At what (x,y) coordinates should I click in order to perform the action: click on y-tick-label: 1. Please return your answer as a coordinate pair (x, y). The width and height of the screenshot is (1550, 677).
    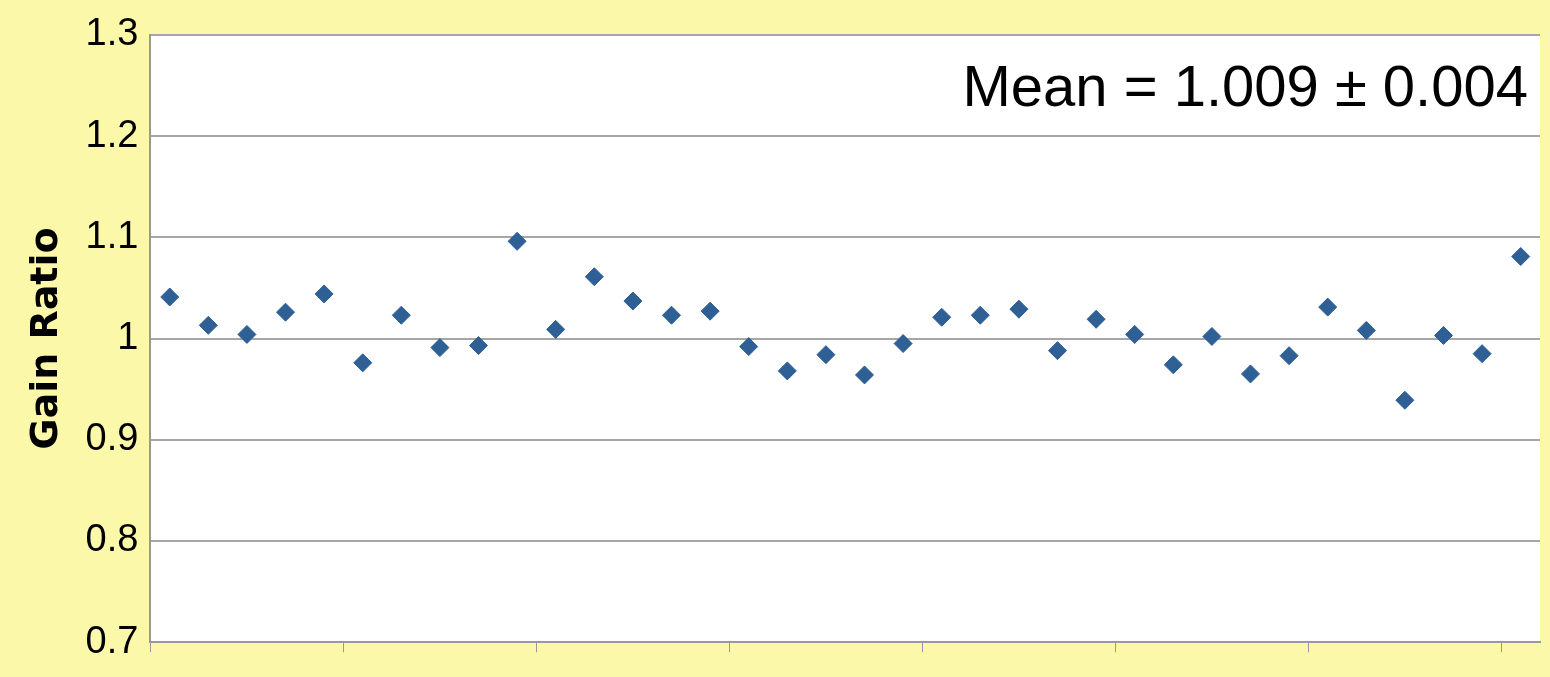
    Looking at the image, I should click on (128, 335).